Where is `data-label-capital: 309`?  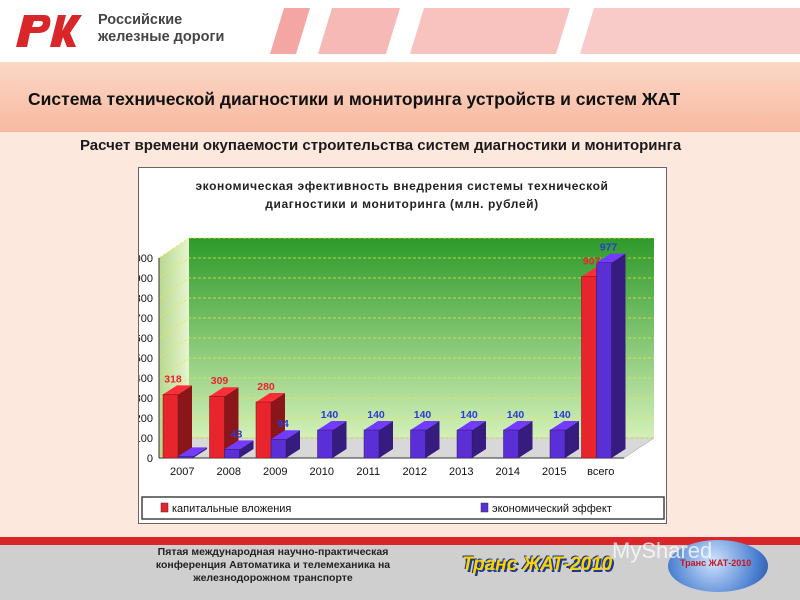
data-label-capital: 309 is located at coordinates (220, 381).